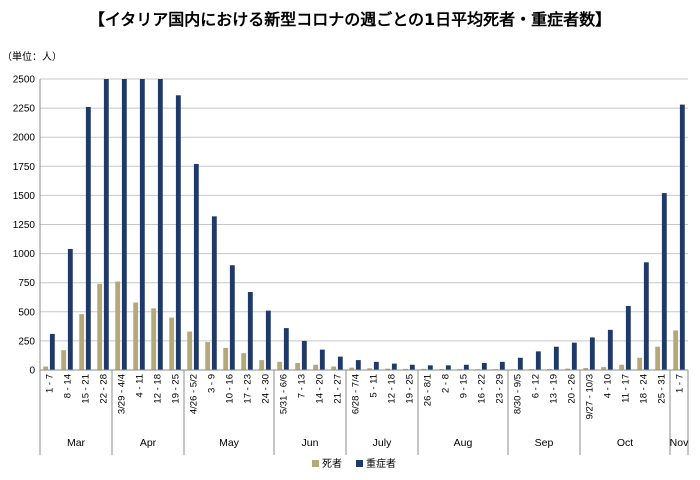 The width and height of the screenshot is (700, 480). I want to click on x-category-label: 13 - 19, so click(554, 389).